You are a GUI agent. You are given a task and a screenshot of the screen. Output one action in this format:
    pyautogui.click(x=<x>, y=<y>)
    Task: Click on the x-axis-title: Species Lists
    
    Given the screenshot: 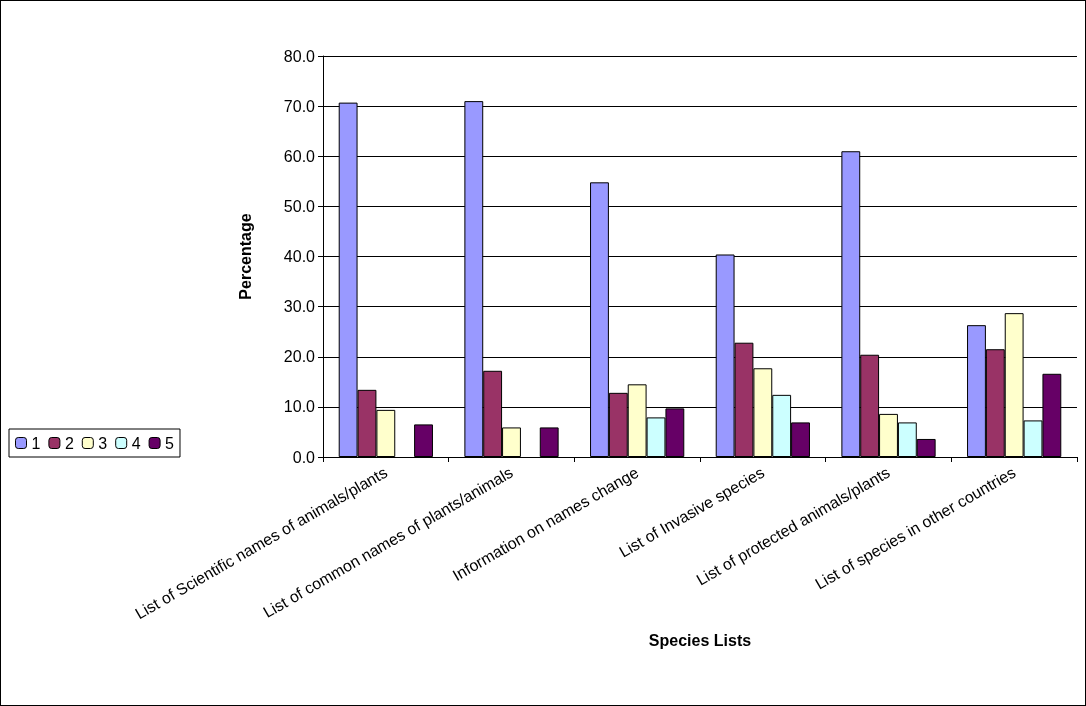 What is the action you would take?
    pyautogui.click(x=700, y=640)
    